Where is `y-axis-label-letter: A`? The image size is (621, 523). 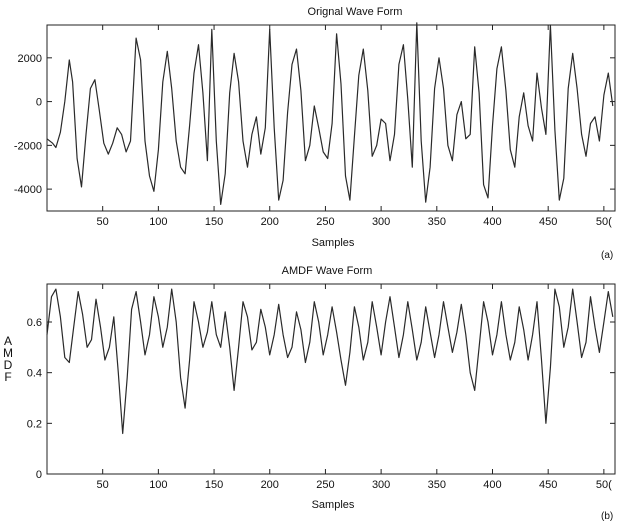
y-axis-label-letter: A is located at coordinates (8, 341).